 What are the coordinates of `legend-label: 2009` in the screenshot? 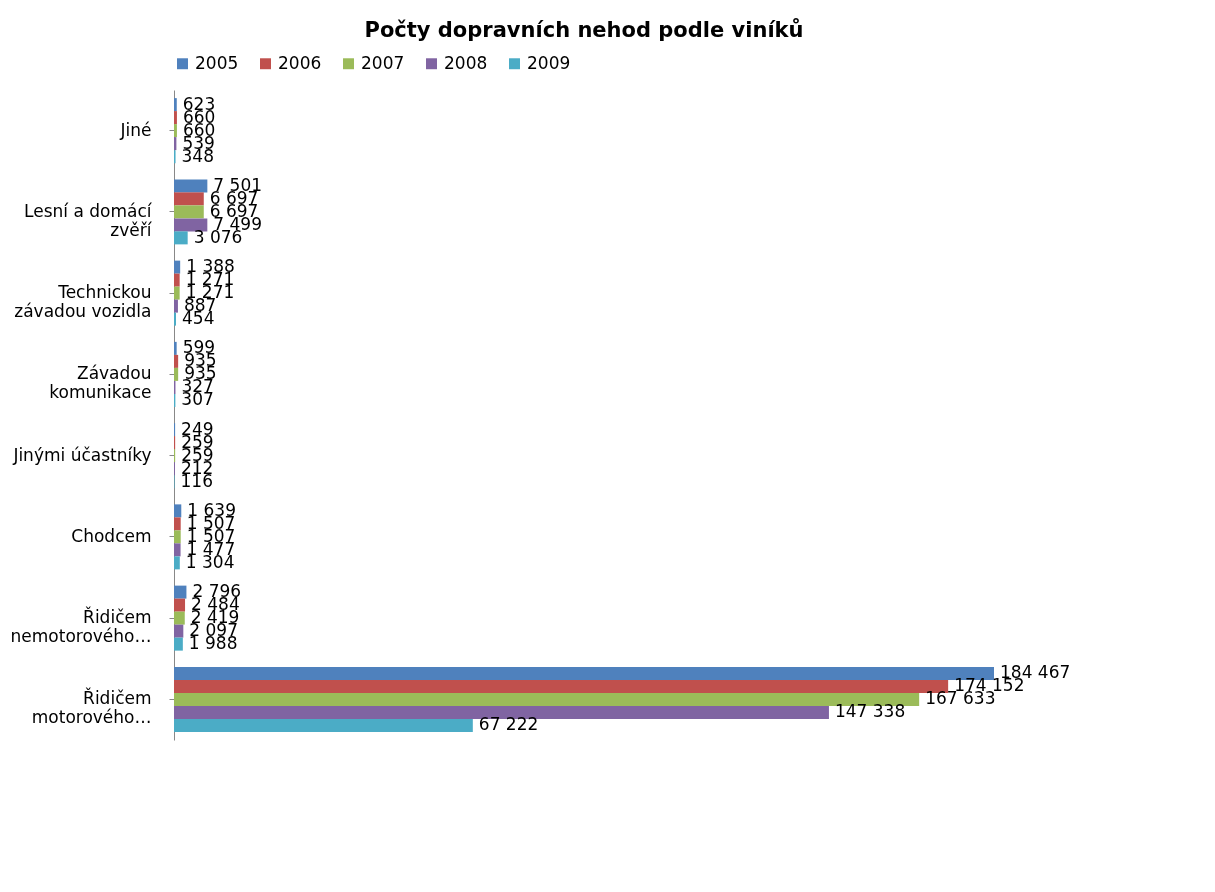 It's located at (549, 62).